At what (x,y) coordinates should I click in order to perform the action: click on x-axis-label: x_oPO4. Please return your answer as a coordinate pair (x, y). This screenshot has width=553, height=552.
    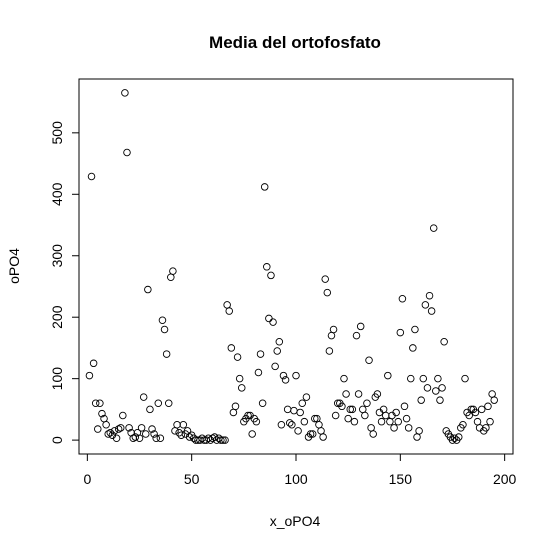
    Looking at the image, I should click on (295, 521).